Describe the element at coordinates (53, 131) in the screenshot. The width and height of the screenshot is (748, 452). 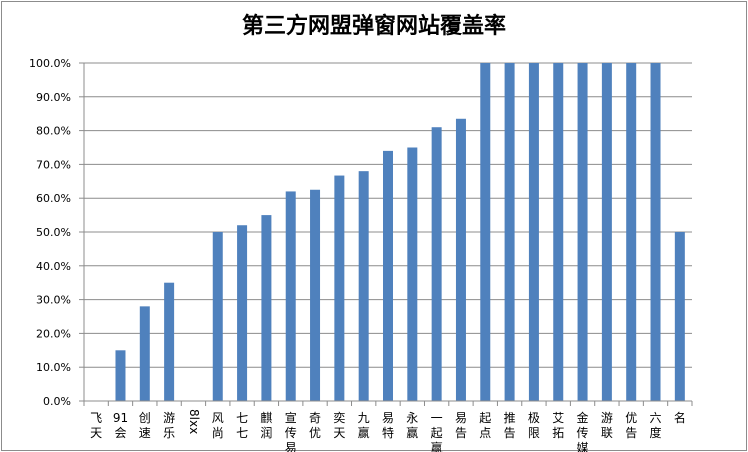
I see `y-tick-label: 80.0%` at that location.